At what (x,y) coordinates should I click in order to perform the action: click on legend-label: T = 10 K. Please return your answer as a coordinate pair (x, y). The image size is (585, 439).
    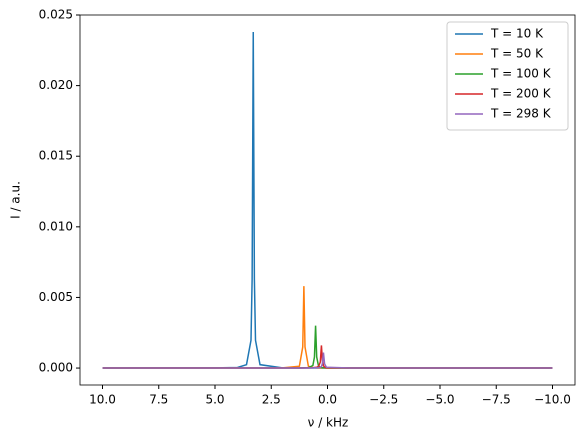
    Looking at the image, I should click on (517, 34).